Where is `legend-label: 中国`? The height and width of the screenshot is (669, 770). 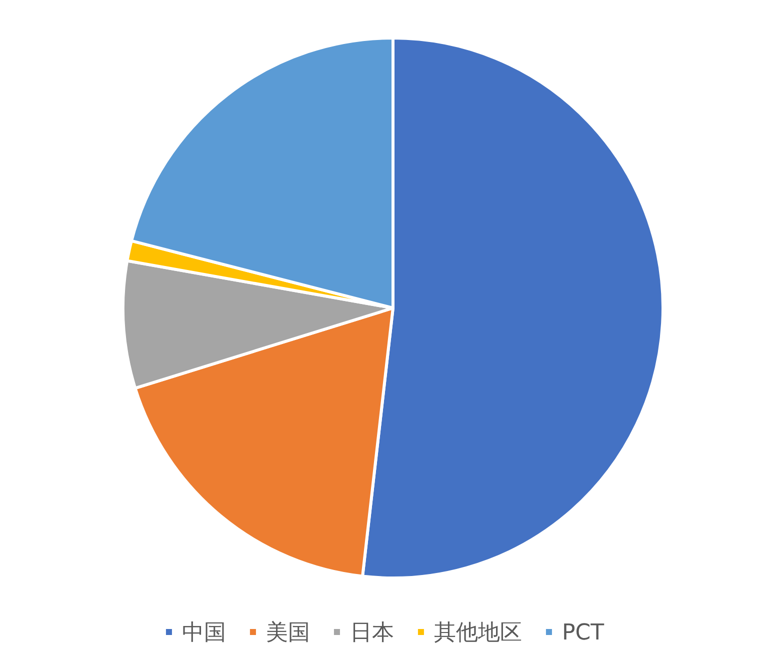 legend-label: 中国 is located at coordinates (204, 633).